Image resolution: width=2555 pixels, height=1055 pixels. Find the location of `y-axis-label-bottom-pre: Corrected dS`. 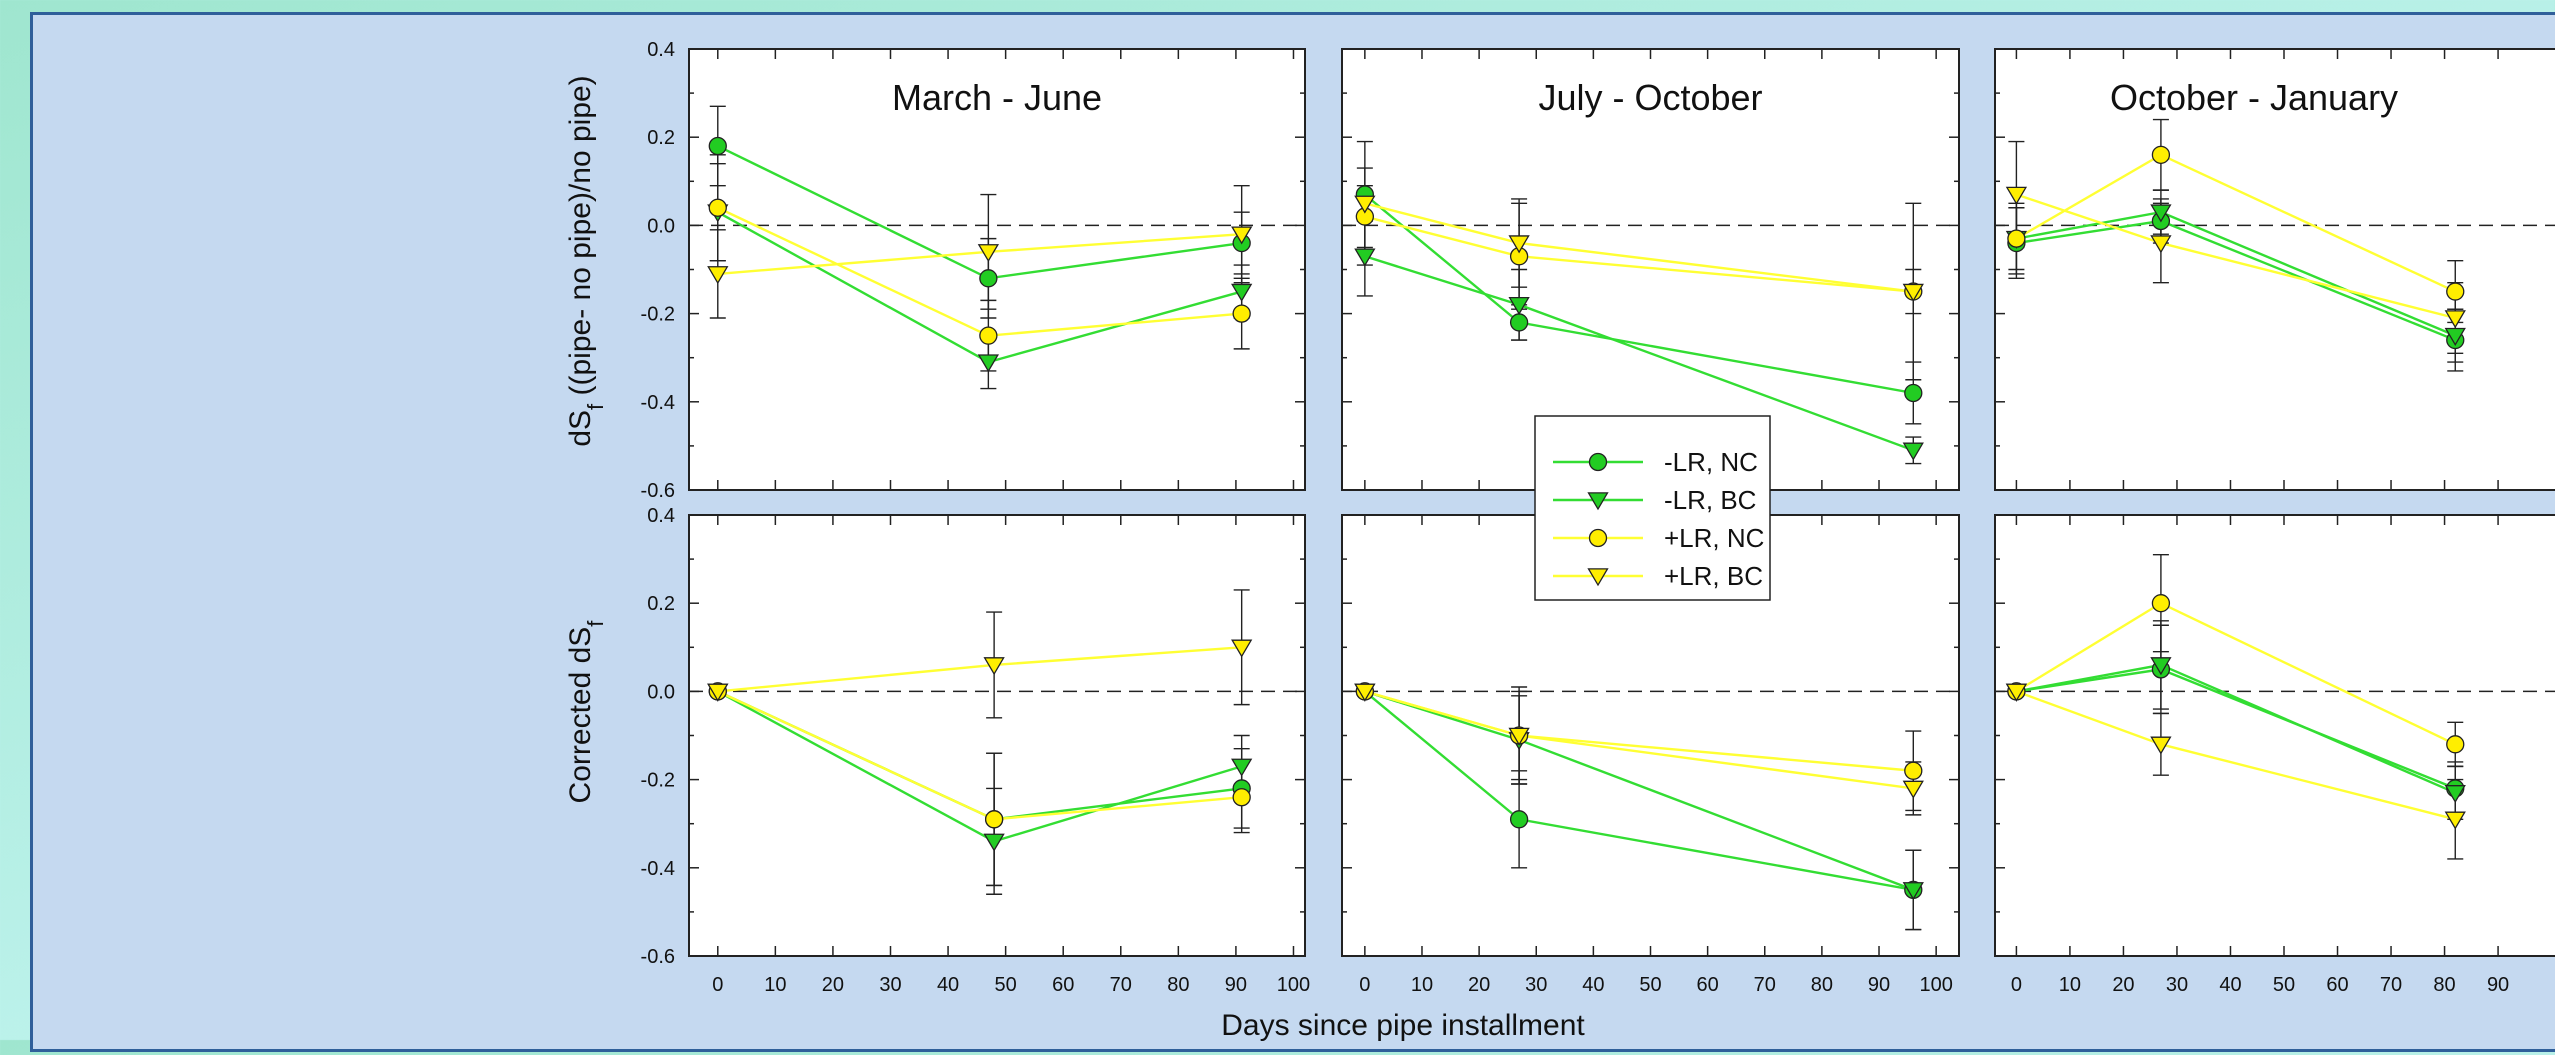

y-axis-label-bottom-pre: Corrected dS is located at coordinates (580, 715).